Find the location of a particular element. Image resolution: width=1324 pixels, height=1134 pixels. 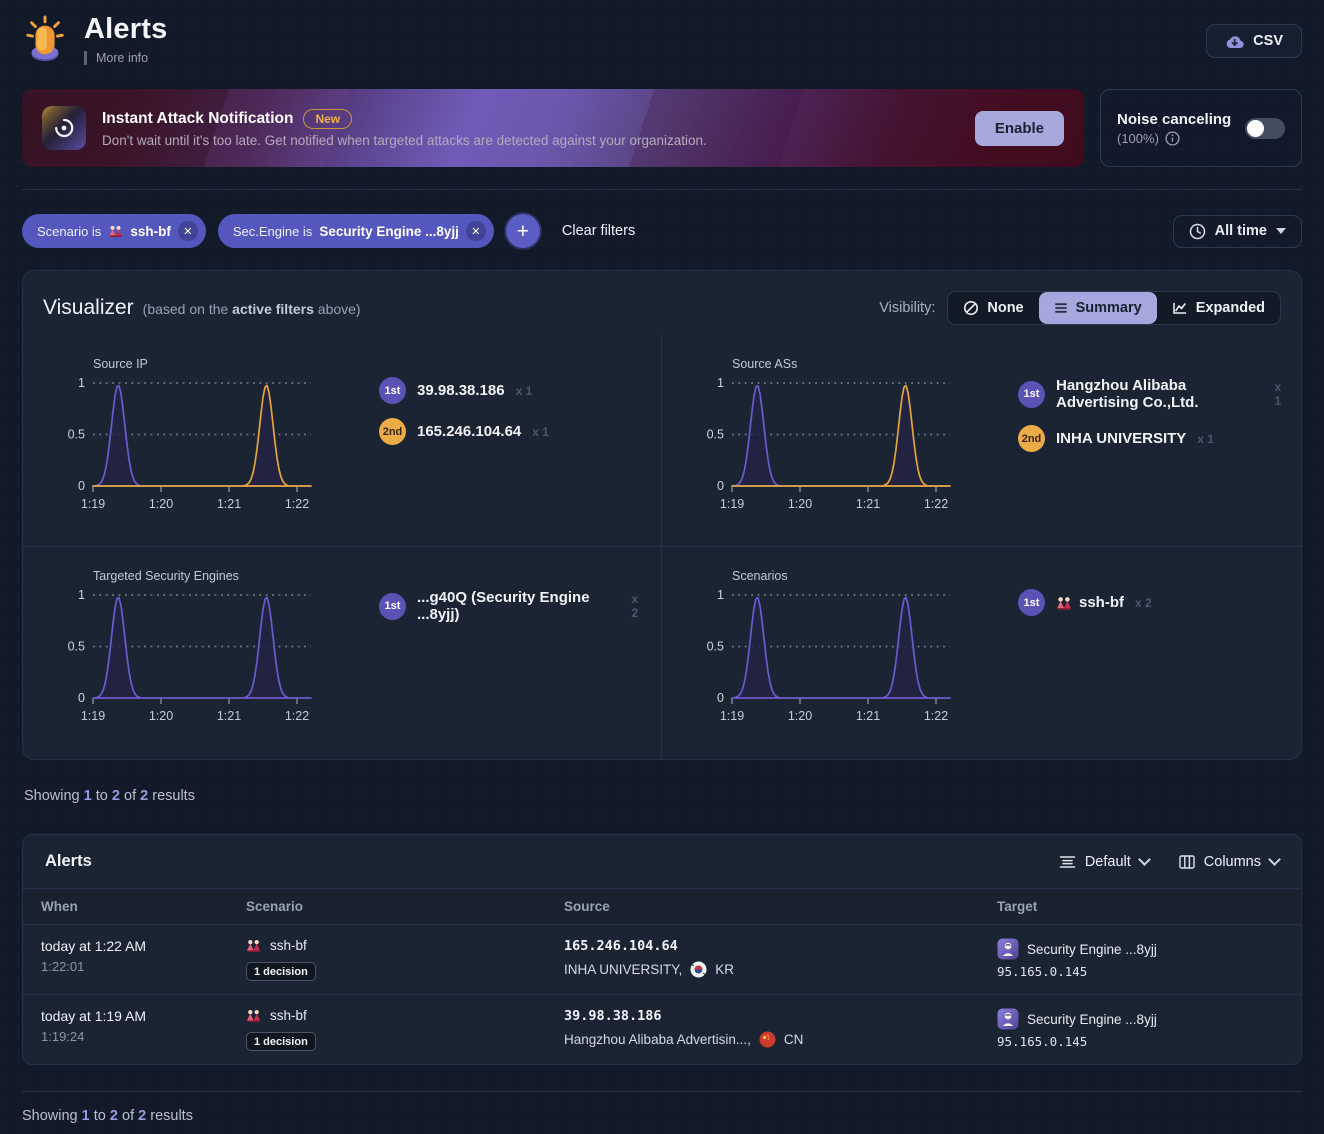

csv-label: CSV is located at coordinates (1268, 41).